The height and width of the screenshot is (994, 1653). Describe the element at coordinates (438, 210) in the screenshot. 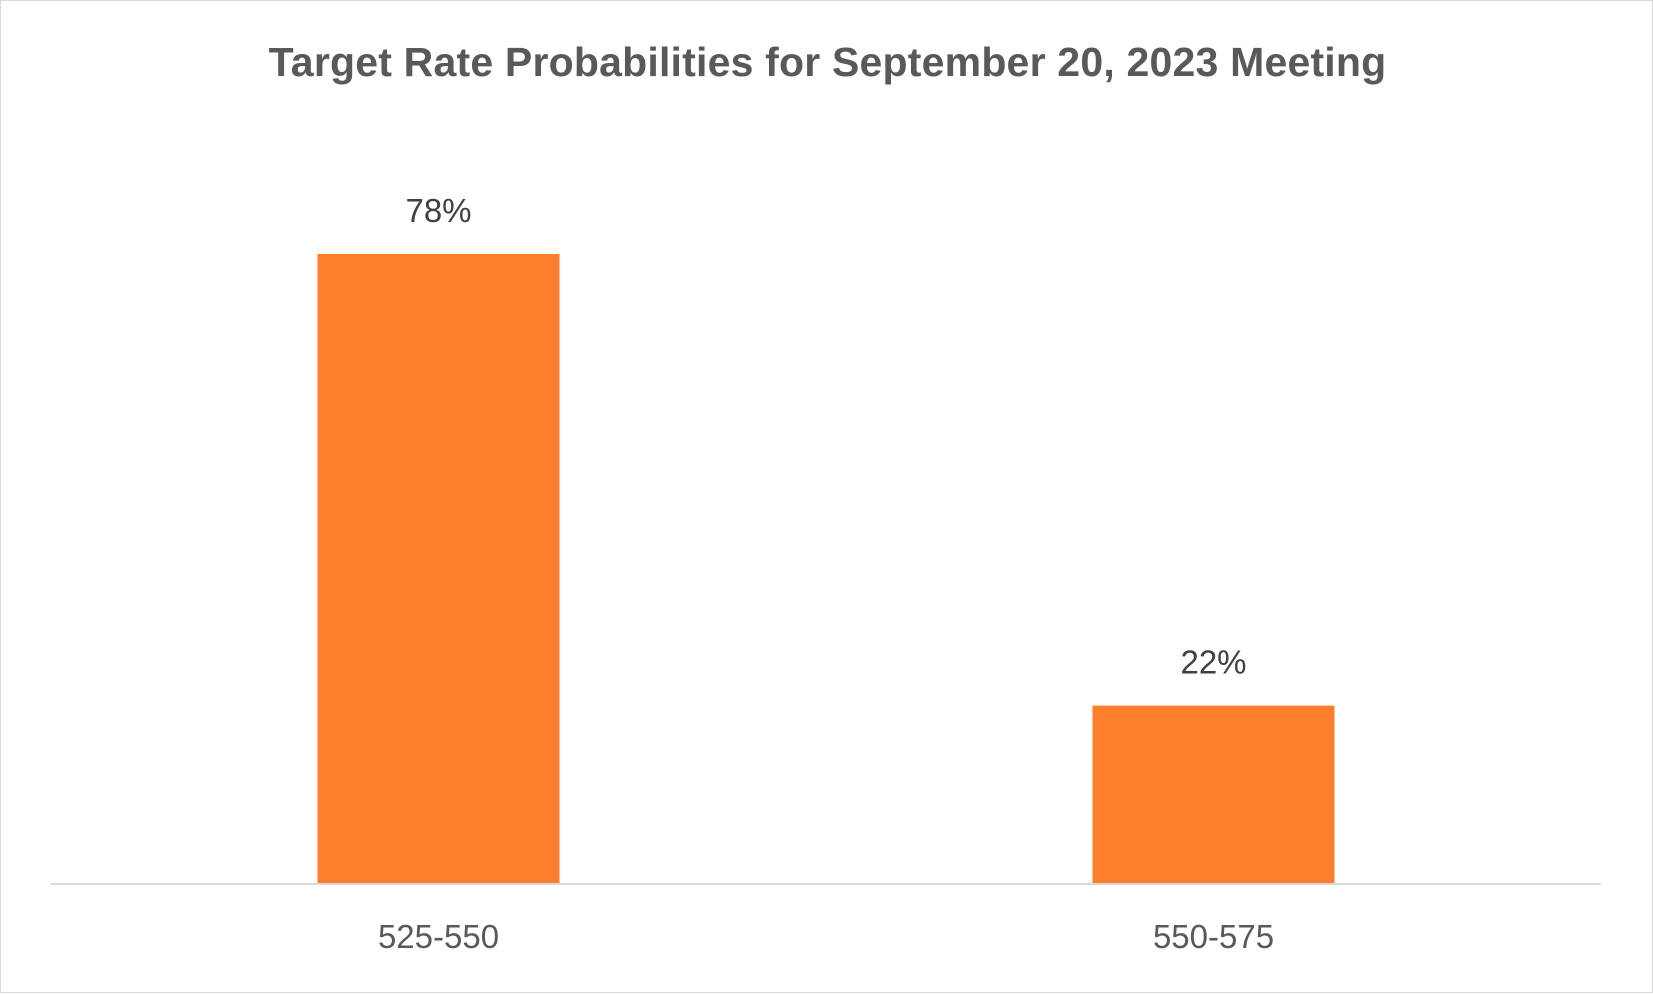

I see `data-label-525-550: 78%` at that location.